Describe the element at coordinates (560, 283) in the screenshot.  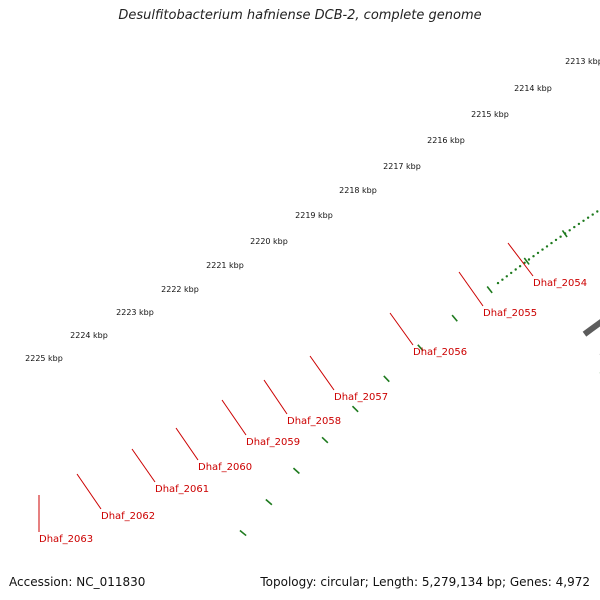
I see `gene-label: Dhaf_2054` at that location.